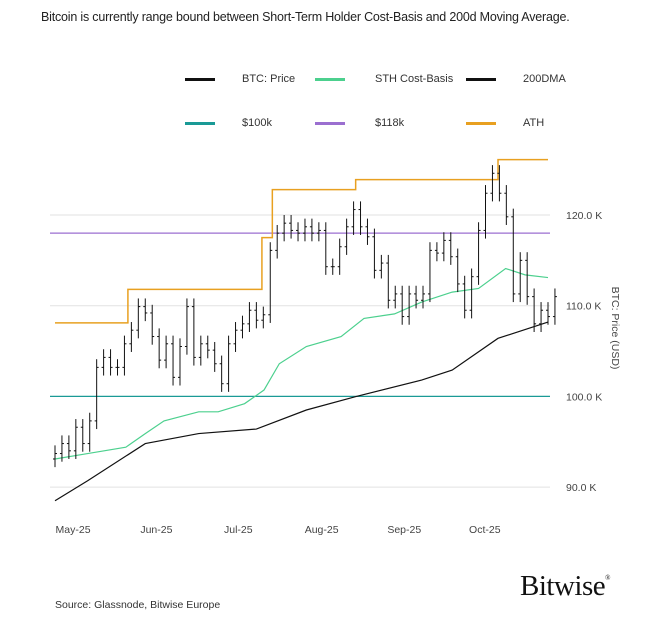  I want to click on legend-label-sth: STH Cost-Basis, so click(414, 79).